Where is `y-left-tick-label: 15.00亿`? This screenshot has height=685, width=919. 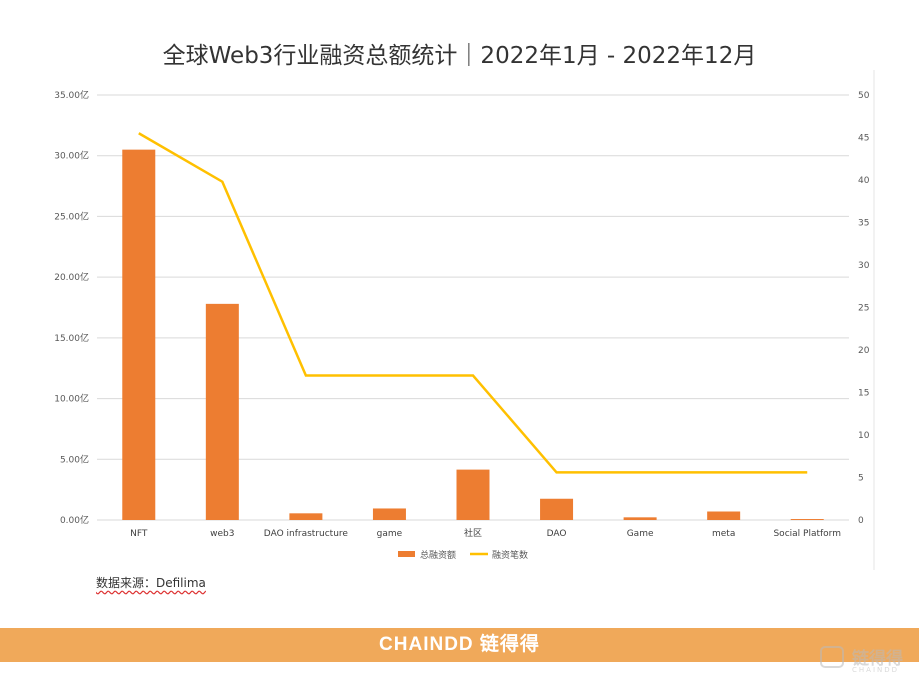 y-left-tick-label: 15.00亿 is located at coordinates (71, 338).